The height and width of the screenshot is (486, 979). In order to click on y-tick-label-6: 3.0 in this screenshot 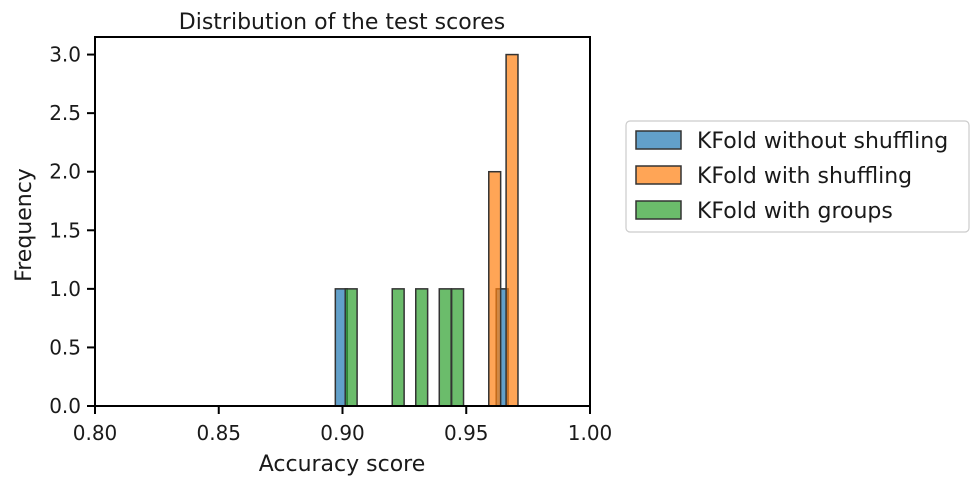, I will do `click(65, 55)`.